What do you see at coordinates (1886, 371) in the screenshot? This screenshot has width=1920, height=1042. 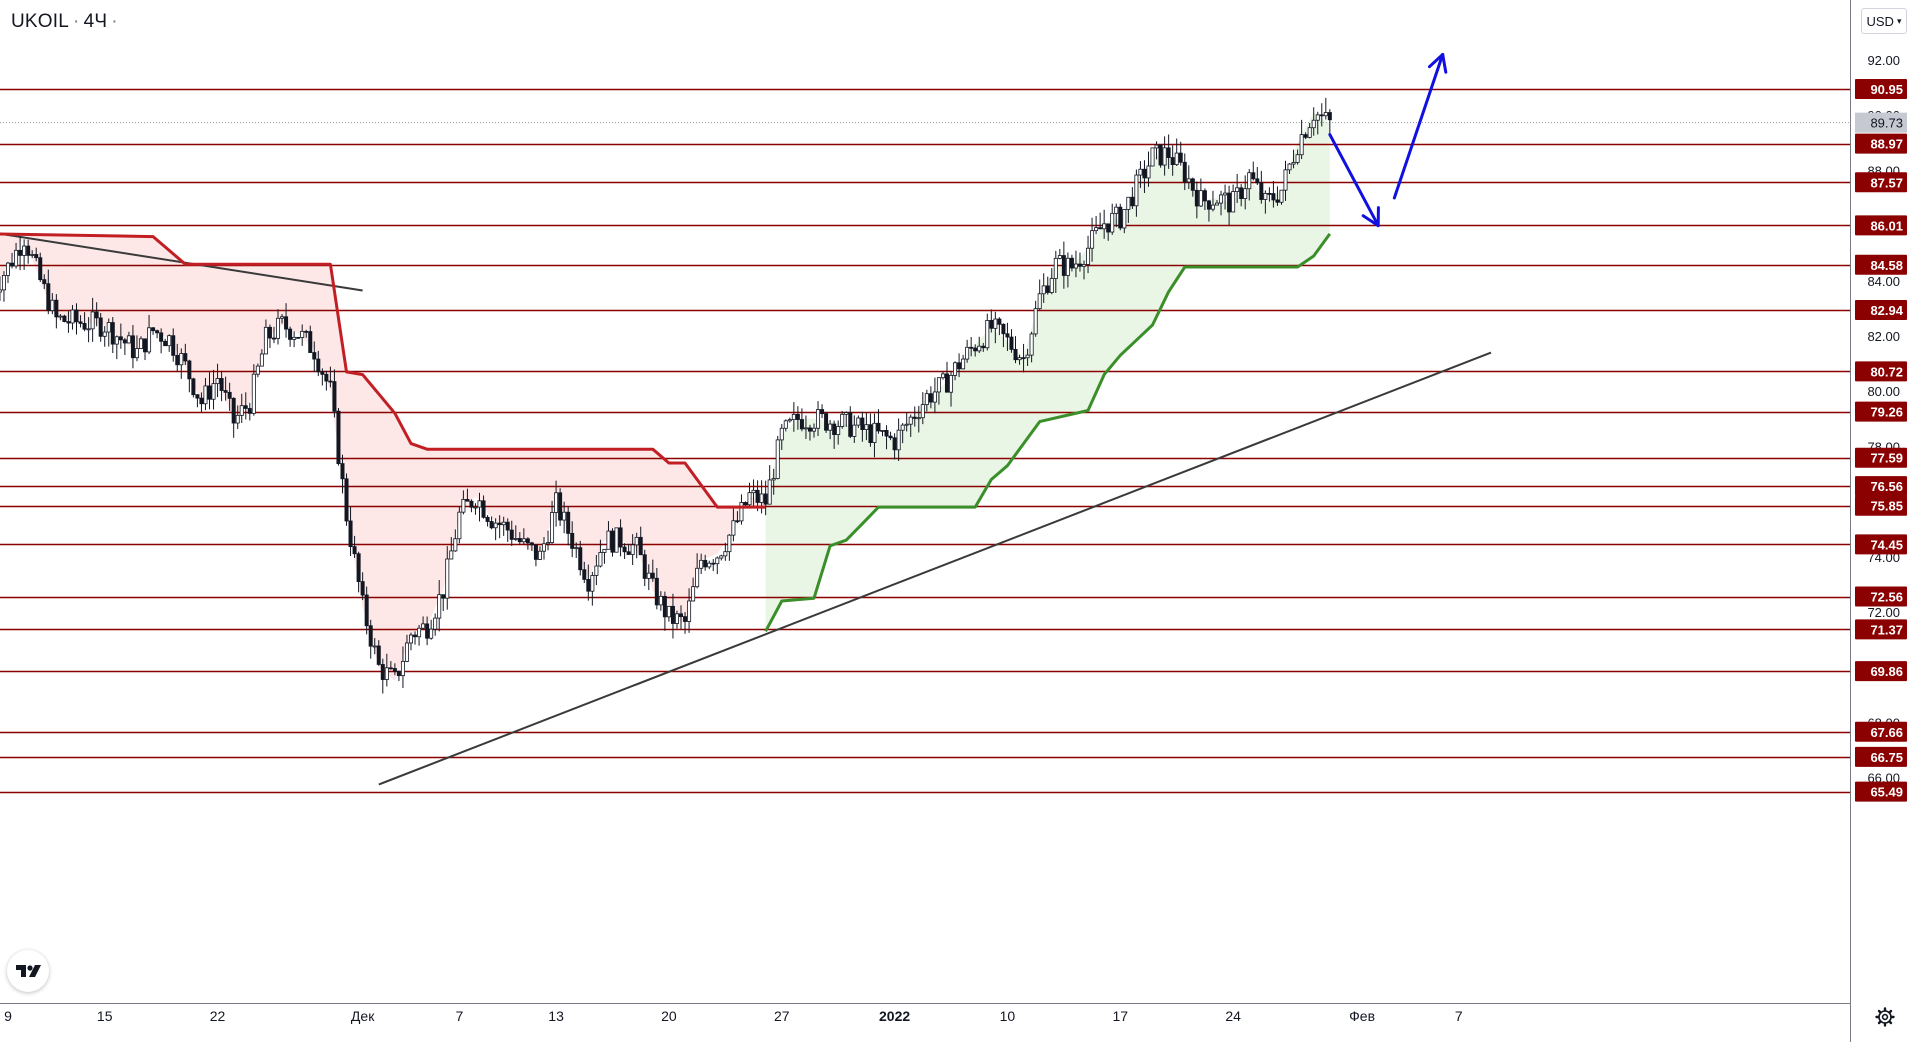 I see `level-label-text: 80.72` at bounding box center [1886, 371].